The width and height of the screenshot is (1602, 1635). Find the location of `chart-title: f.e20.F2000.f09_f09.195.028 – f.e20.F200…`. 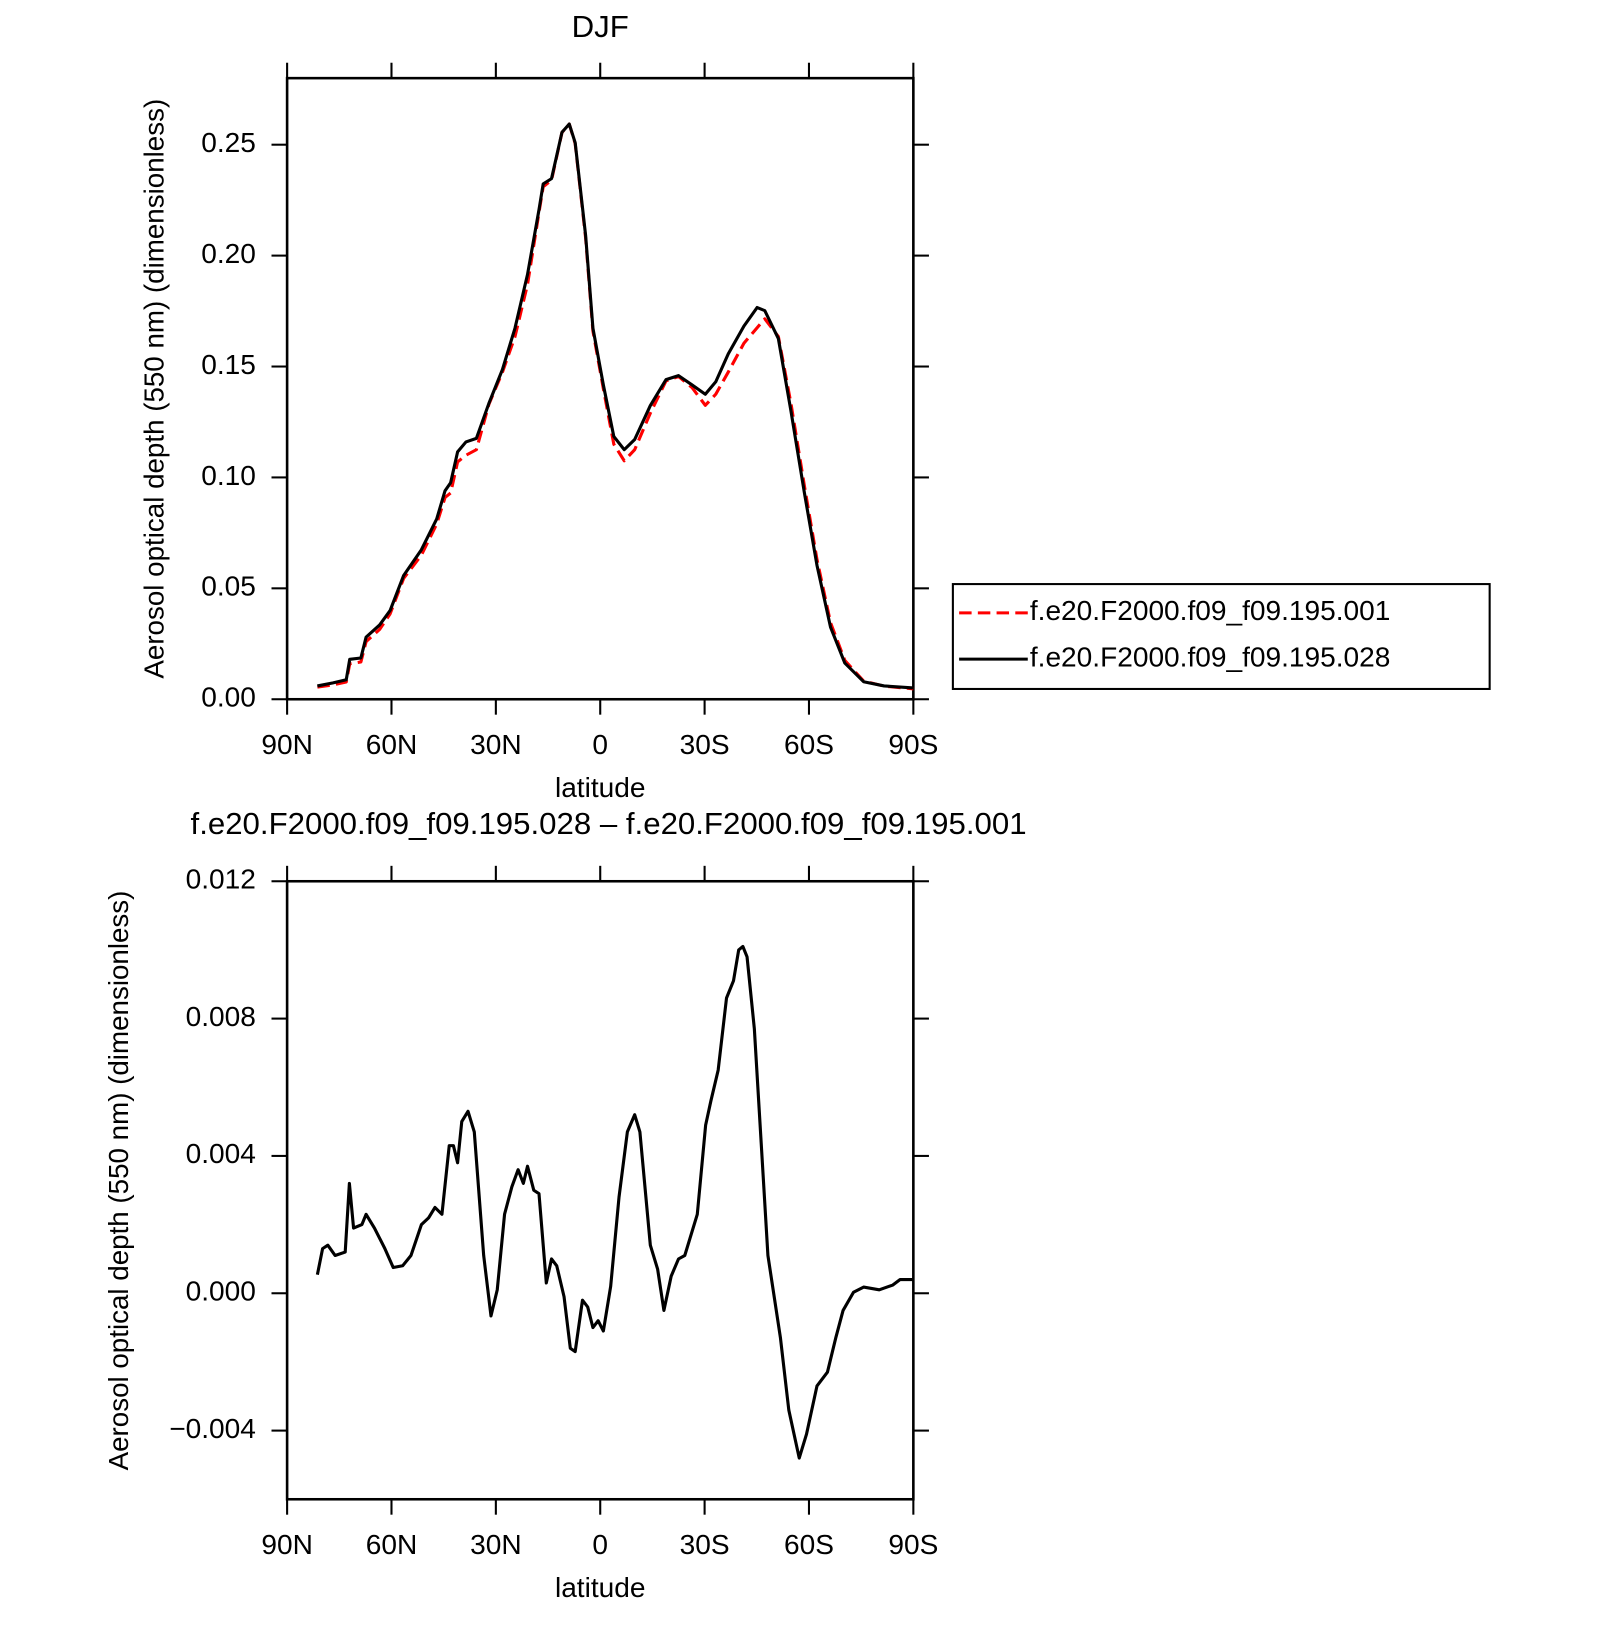

chart-title: f.e20.F2000.f09_f09.195.028 – f.e20.F200… is located at coordinates (609, 823).